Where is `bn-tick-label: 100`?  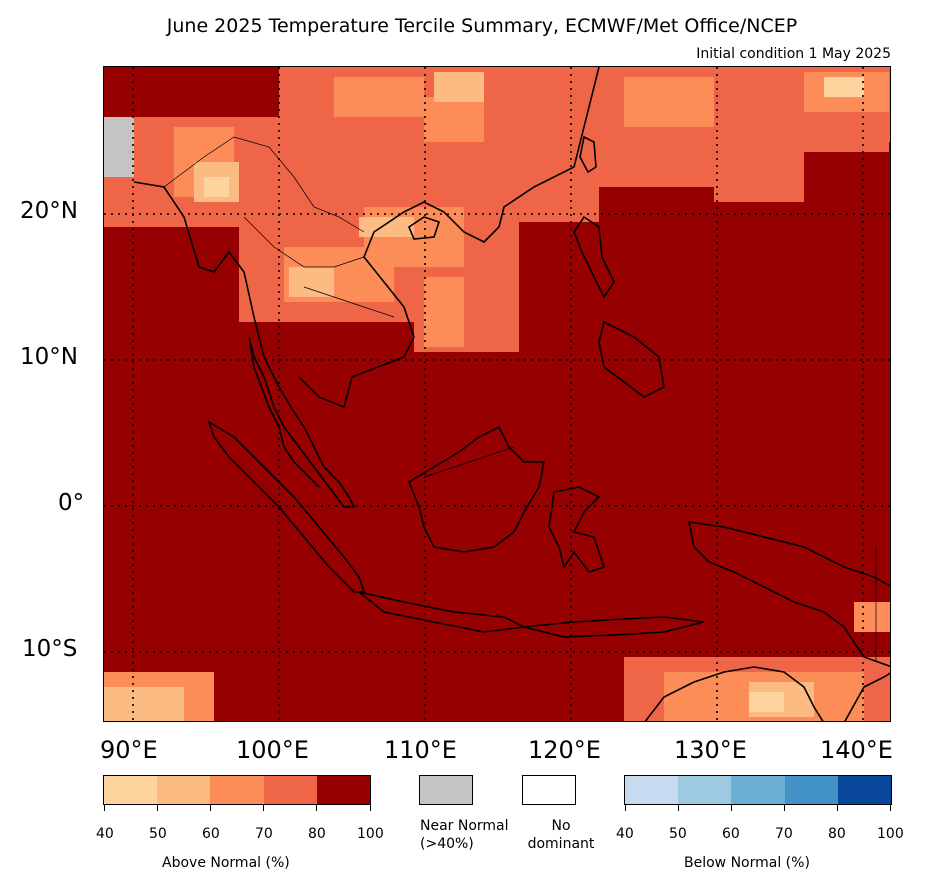 bn-tick-label: 100 is located at coordinates (890, 834).